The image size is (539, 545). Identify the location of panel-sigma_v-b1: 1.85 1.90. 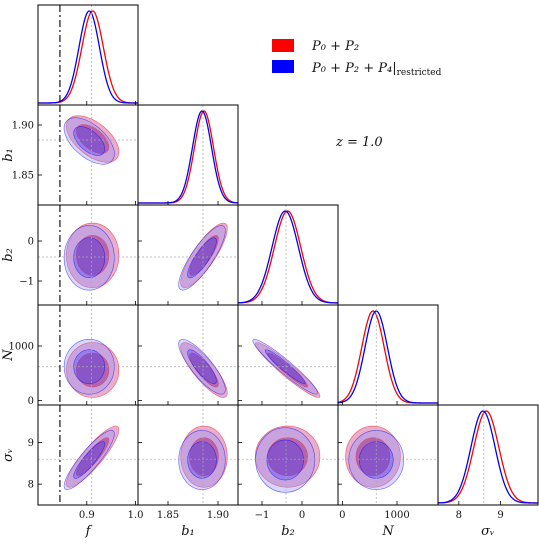
(188, 462).